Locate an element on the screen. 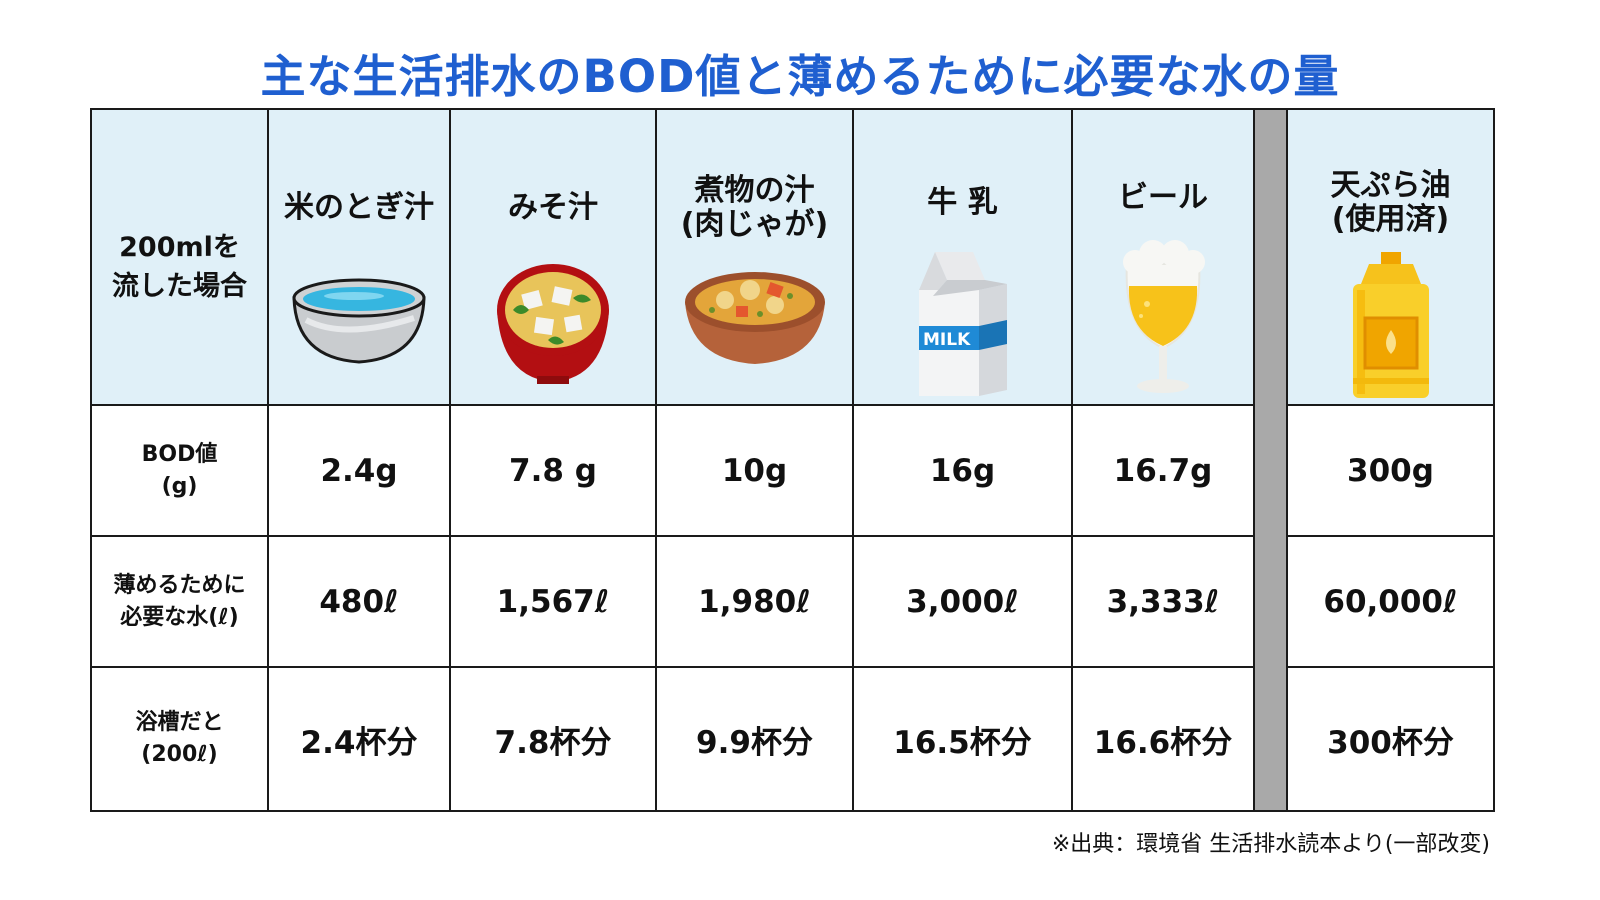  row-label-bathtub: 浴槽だと (200ℓ) is located at coordinates (179, 739).